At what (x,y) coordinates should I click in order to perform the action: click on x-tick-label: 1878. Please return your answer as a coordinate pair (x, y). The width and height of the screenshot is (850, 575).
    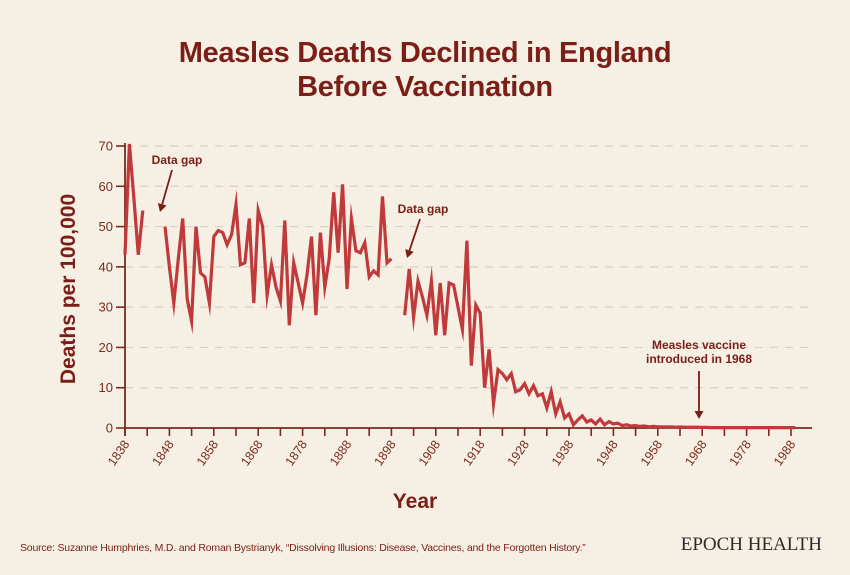
    Looking at the image, I should click on (296, 453).